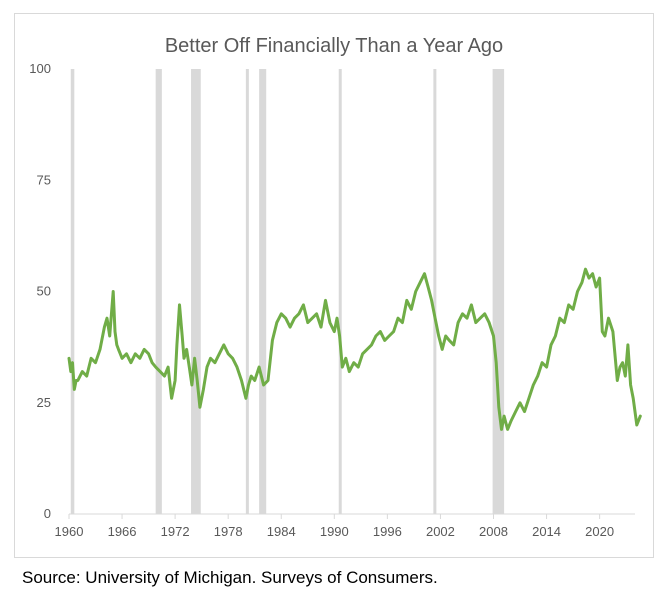 This screenshot has height=604, width=661. What do you see at coordinates (44, 402) in the screenshot?
I see `y-tick-label: 25` at bounding box center [44, 402].